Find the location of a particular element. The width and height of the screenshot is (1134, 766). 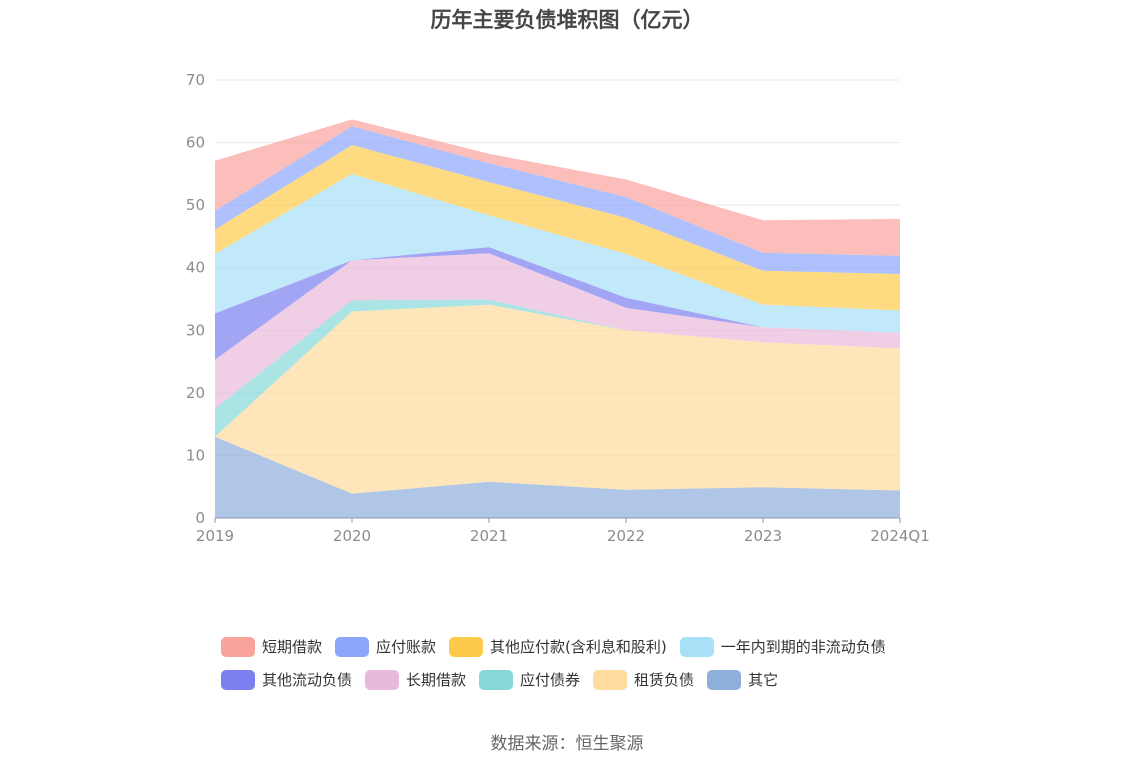

y-tick-label: 10 is located at coordinates (195, 455).